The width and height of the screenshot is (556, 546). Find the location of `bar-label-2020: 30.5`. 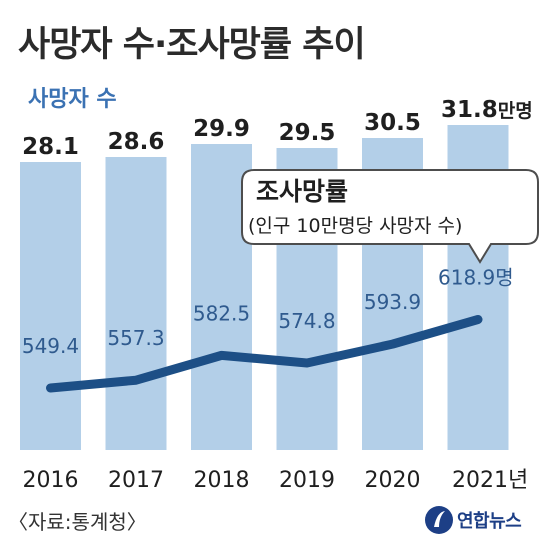

bar-label-2020: 30.5 is located at coordinates (392, 123).